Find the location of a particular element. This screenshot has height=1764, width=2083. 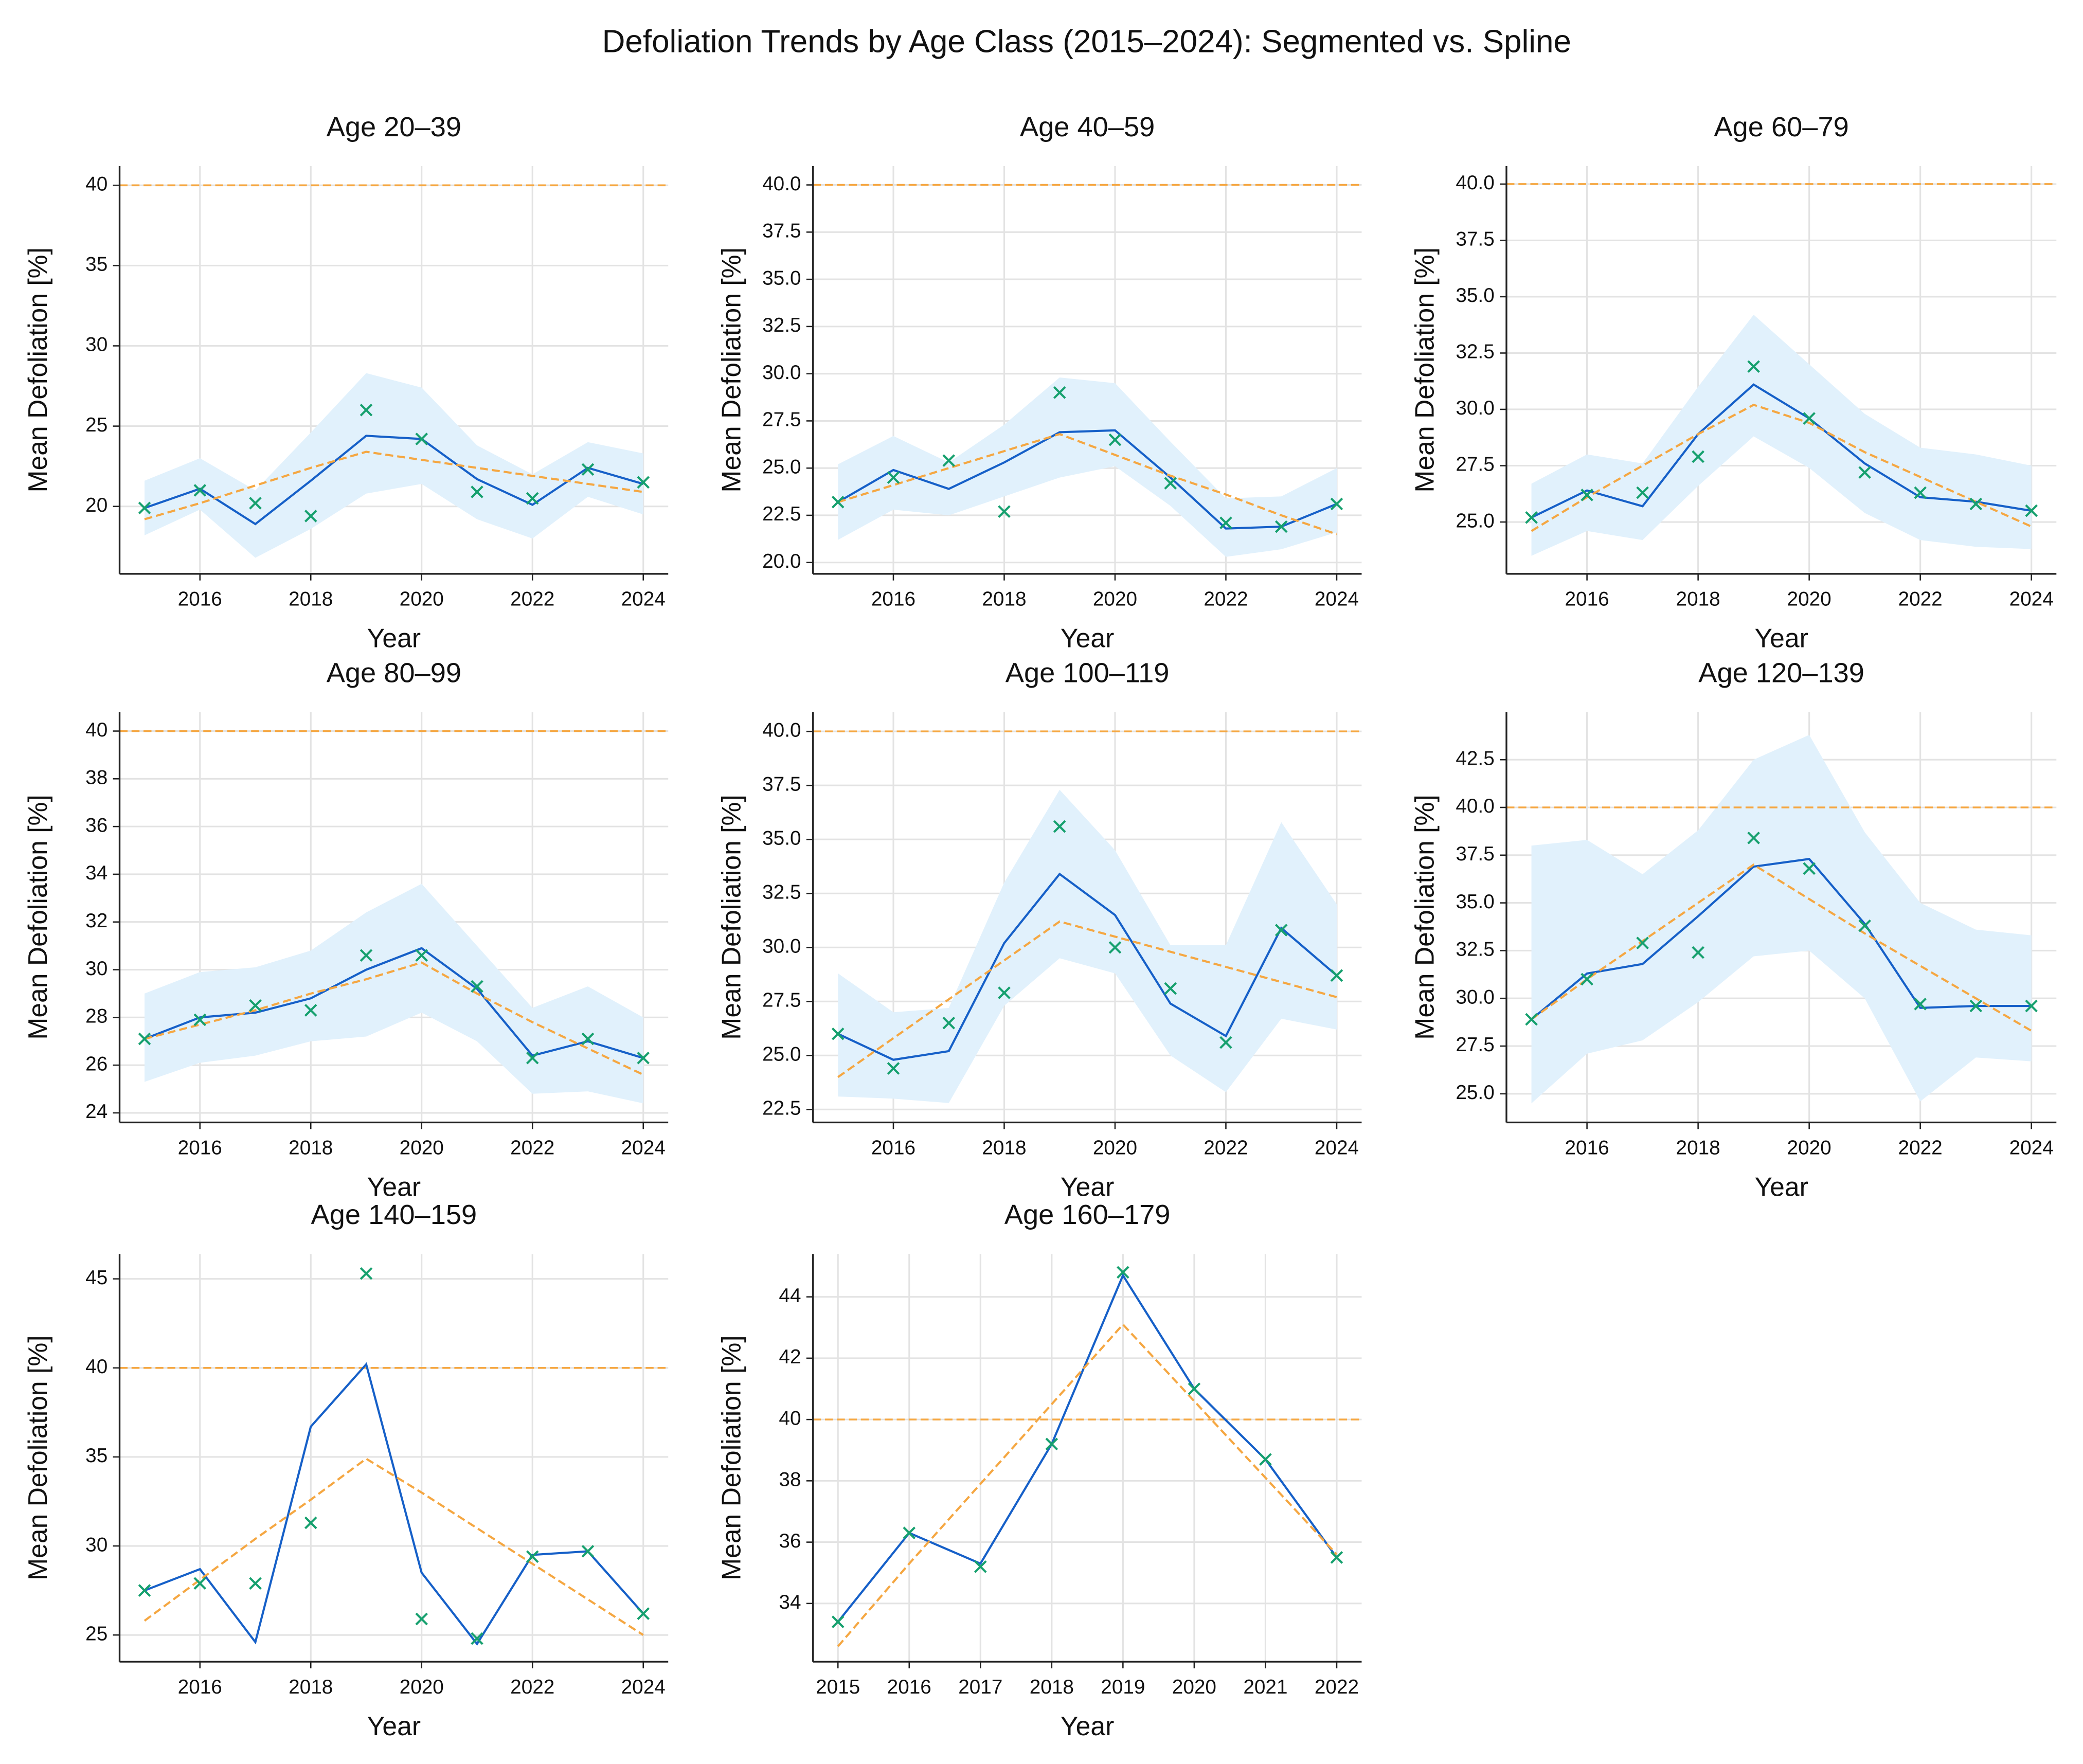

y-tick-label: 40 is located at coordinates (96, 1367).